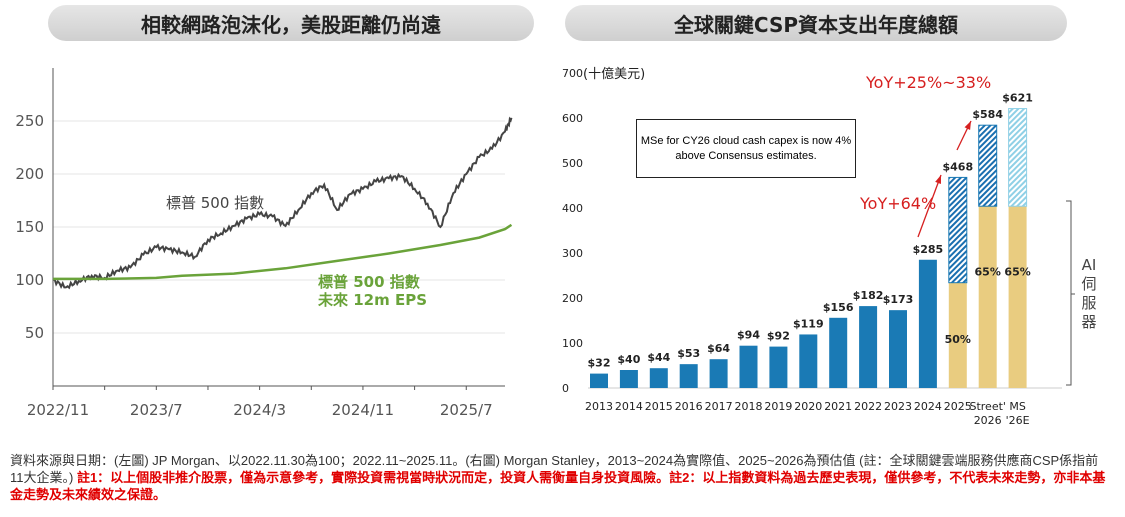 Image resolution: width=1125 pixels, height=517 pixels. I want to click on x-tick-label: 2017, so click(719, 406).